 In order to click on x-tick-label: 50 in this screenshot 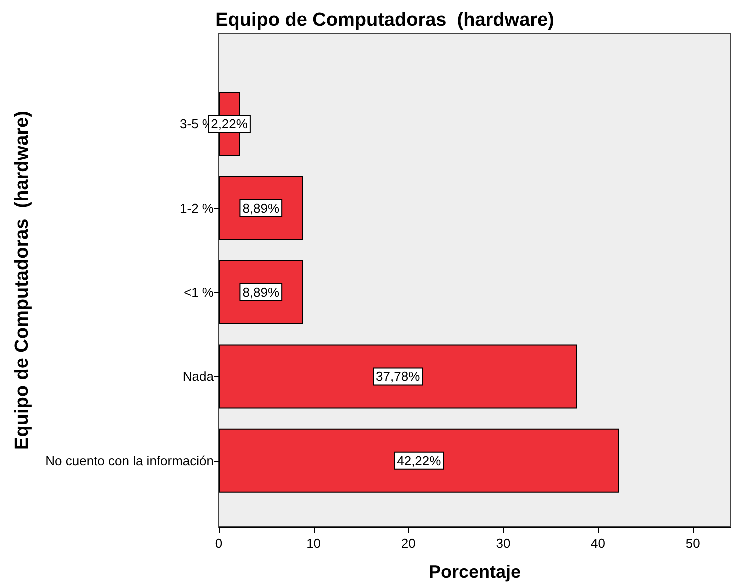, I will do `click(693, 543)`.